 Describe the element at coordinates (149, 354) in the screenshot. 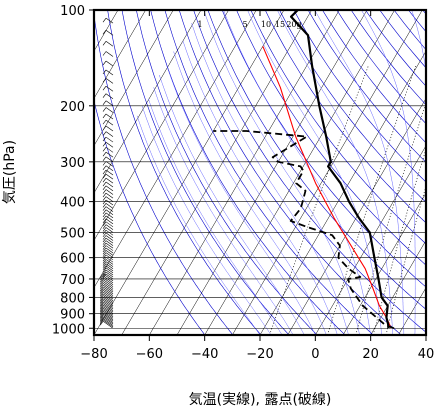

I see `x-tick-label: −60` at that location.